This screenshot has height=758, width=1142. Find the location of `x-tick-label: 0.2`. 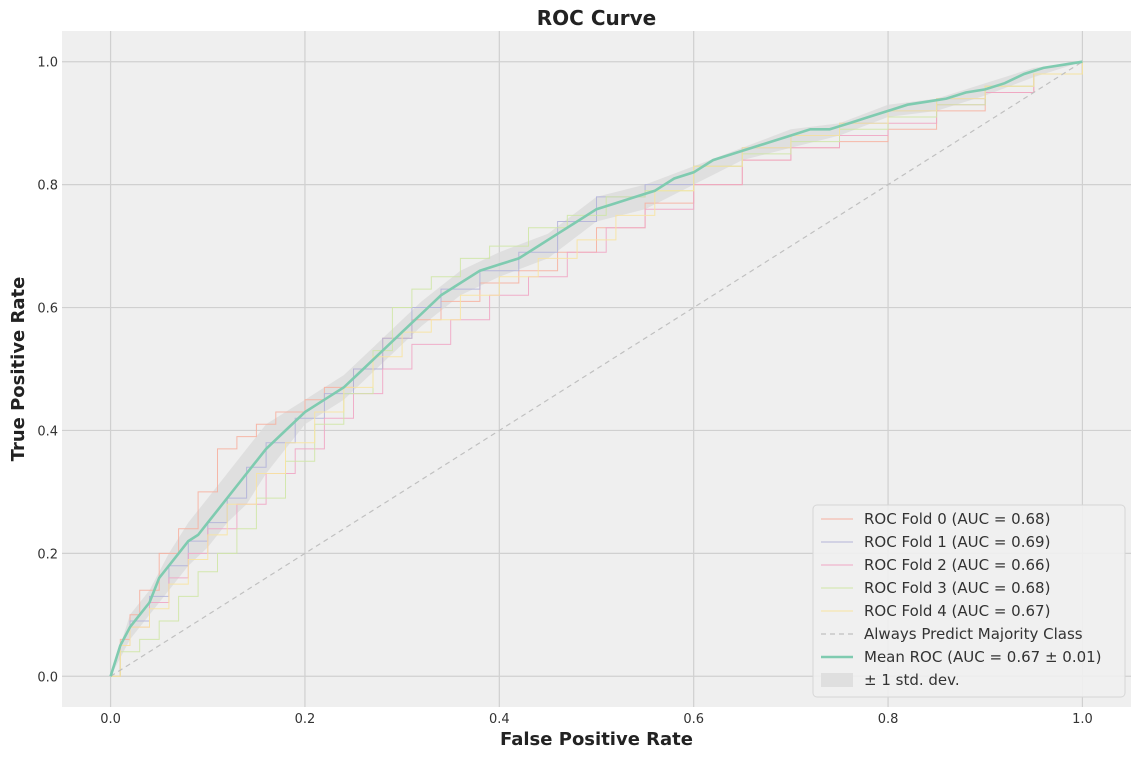

x-tick-label: 0.2 is located at coordinates (305, 719).